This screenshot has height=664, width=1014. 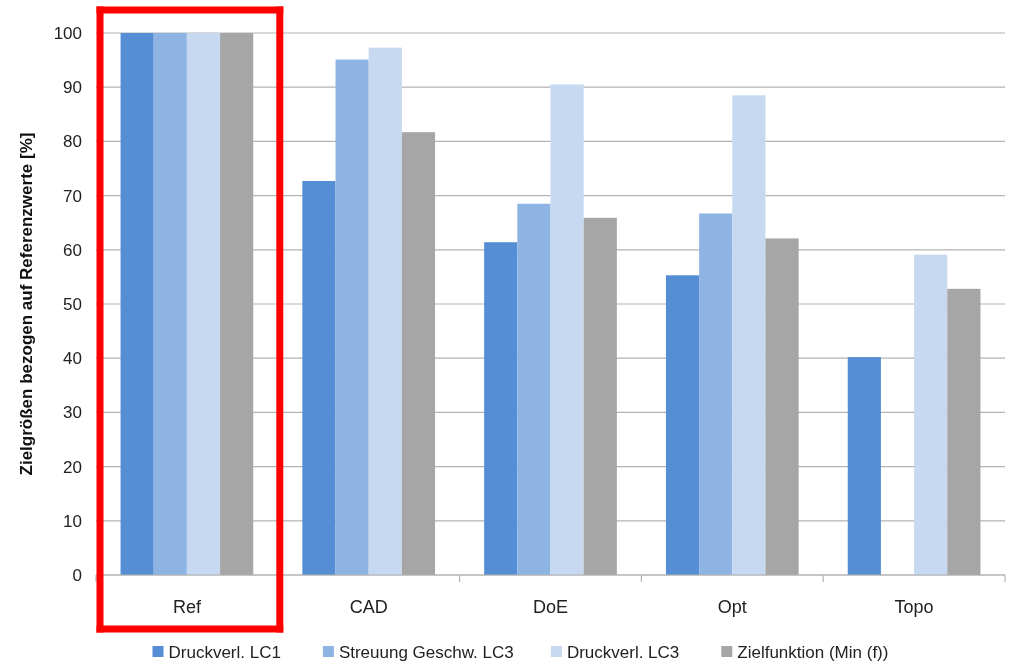 What do you see at coordinates (187, 607) in the screenshot?
I see `x-tick-label: Ref` at bounding box center [187, 607].